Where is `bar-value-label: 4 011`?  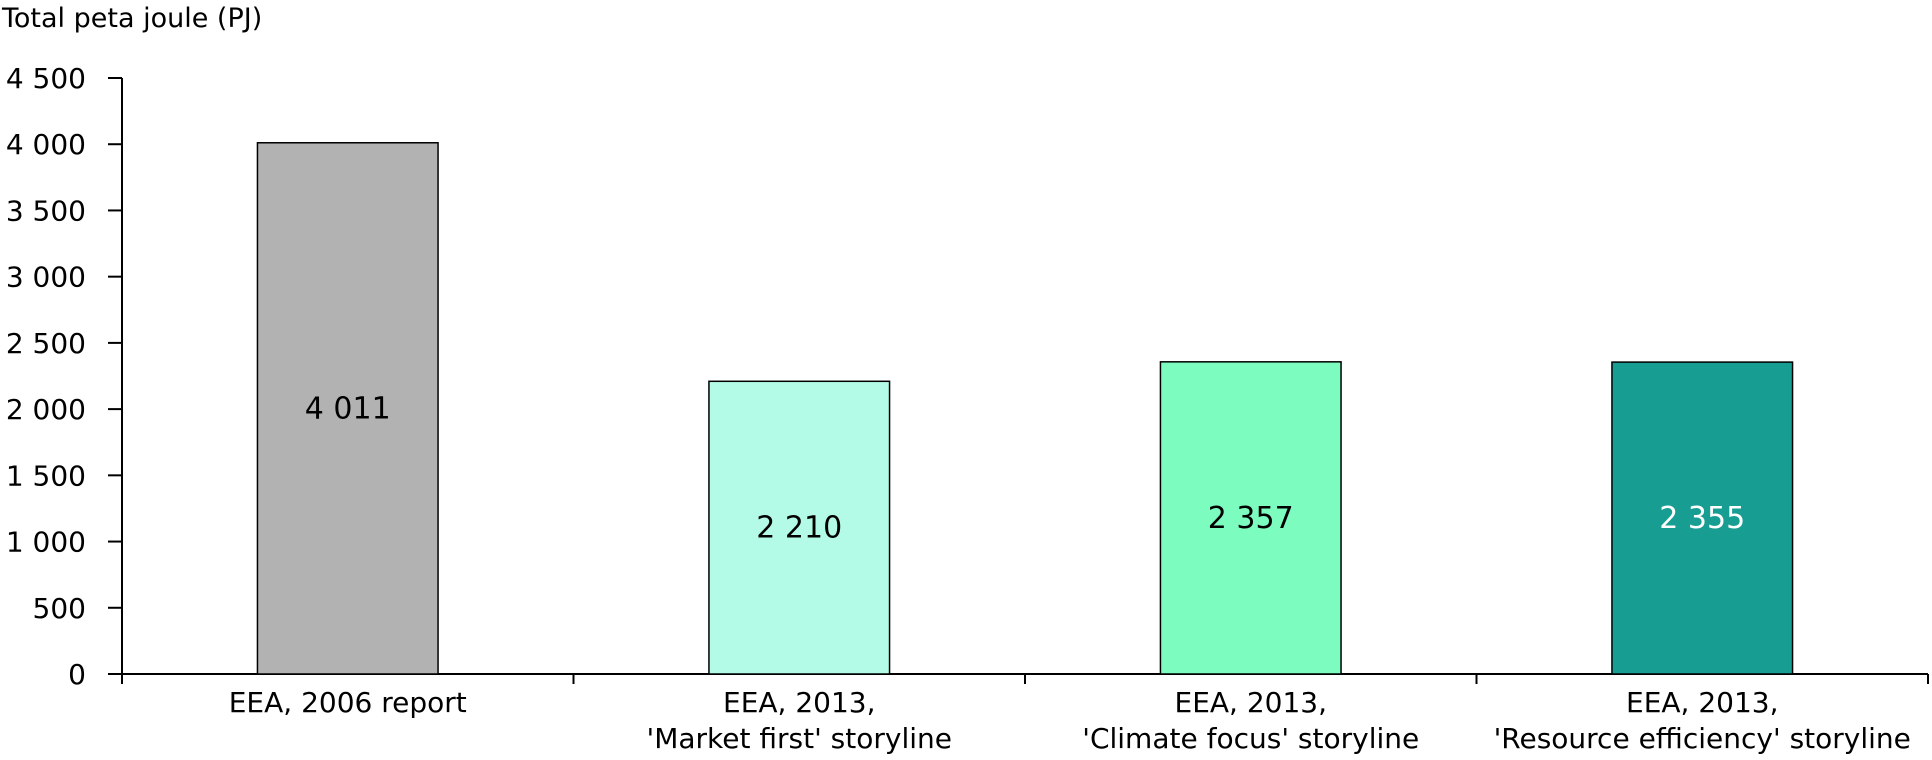 bar-value-label: 4 011 is located at coordinates (348, 408).